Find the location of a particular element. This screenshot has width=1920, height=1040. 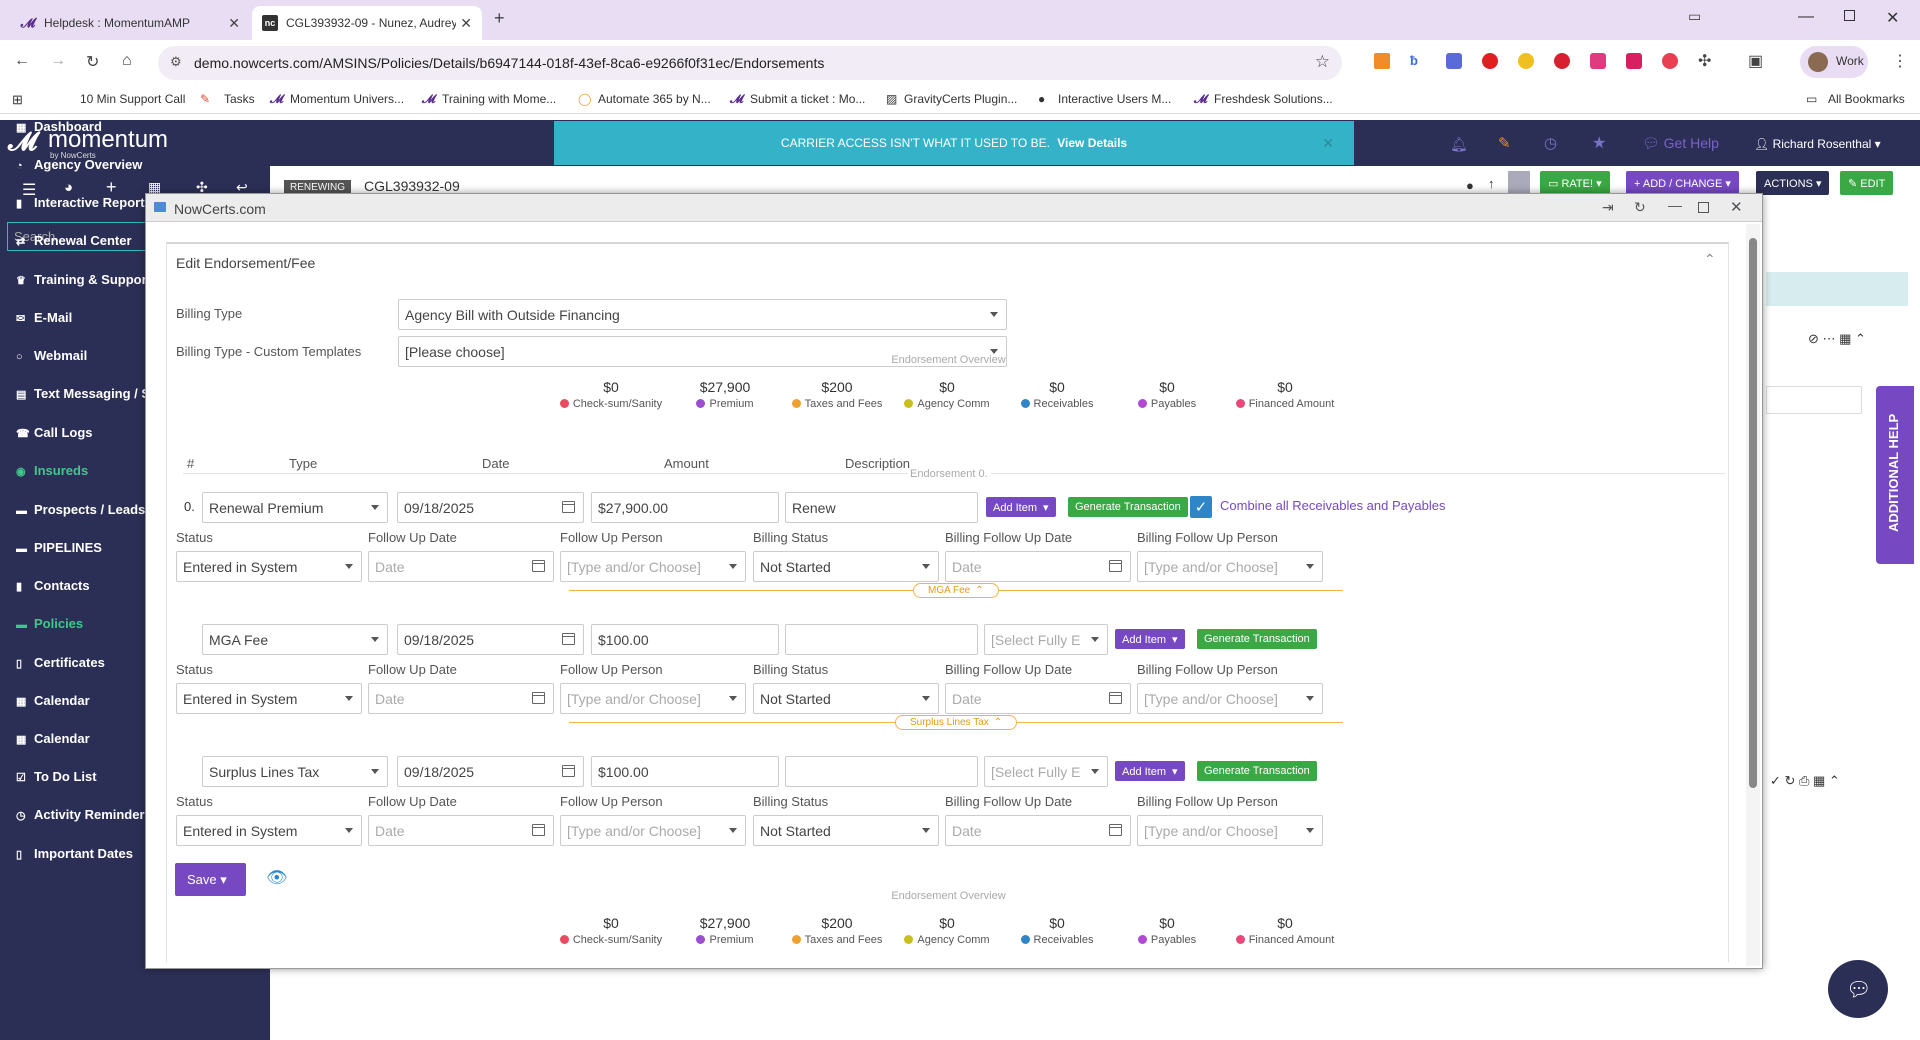

reload-icon: ↻ is located at coordinates (93, 62).